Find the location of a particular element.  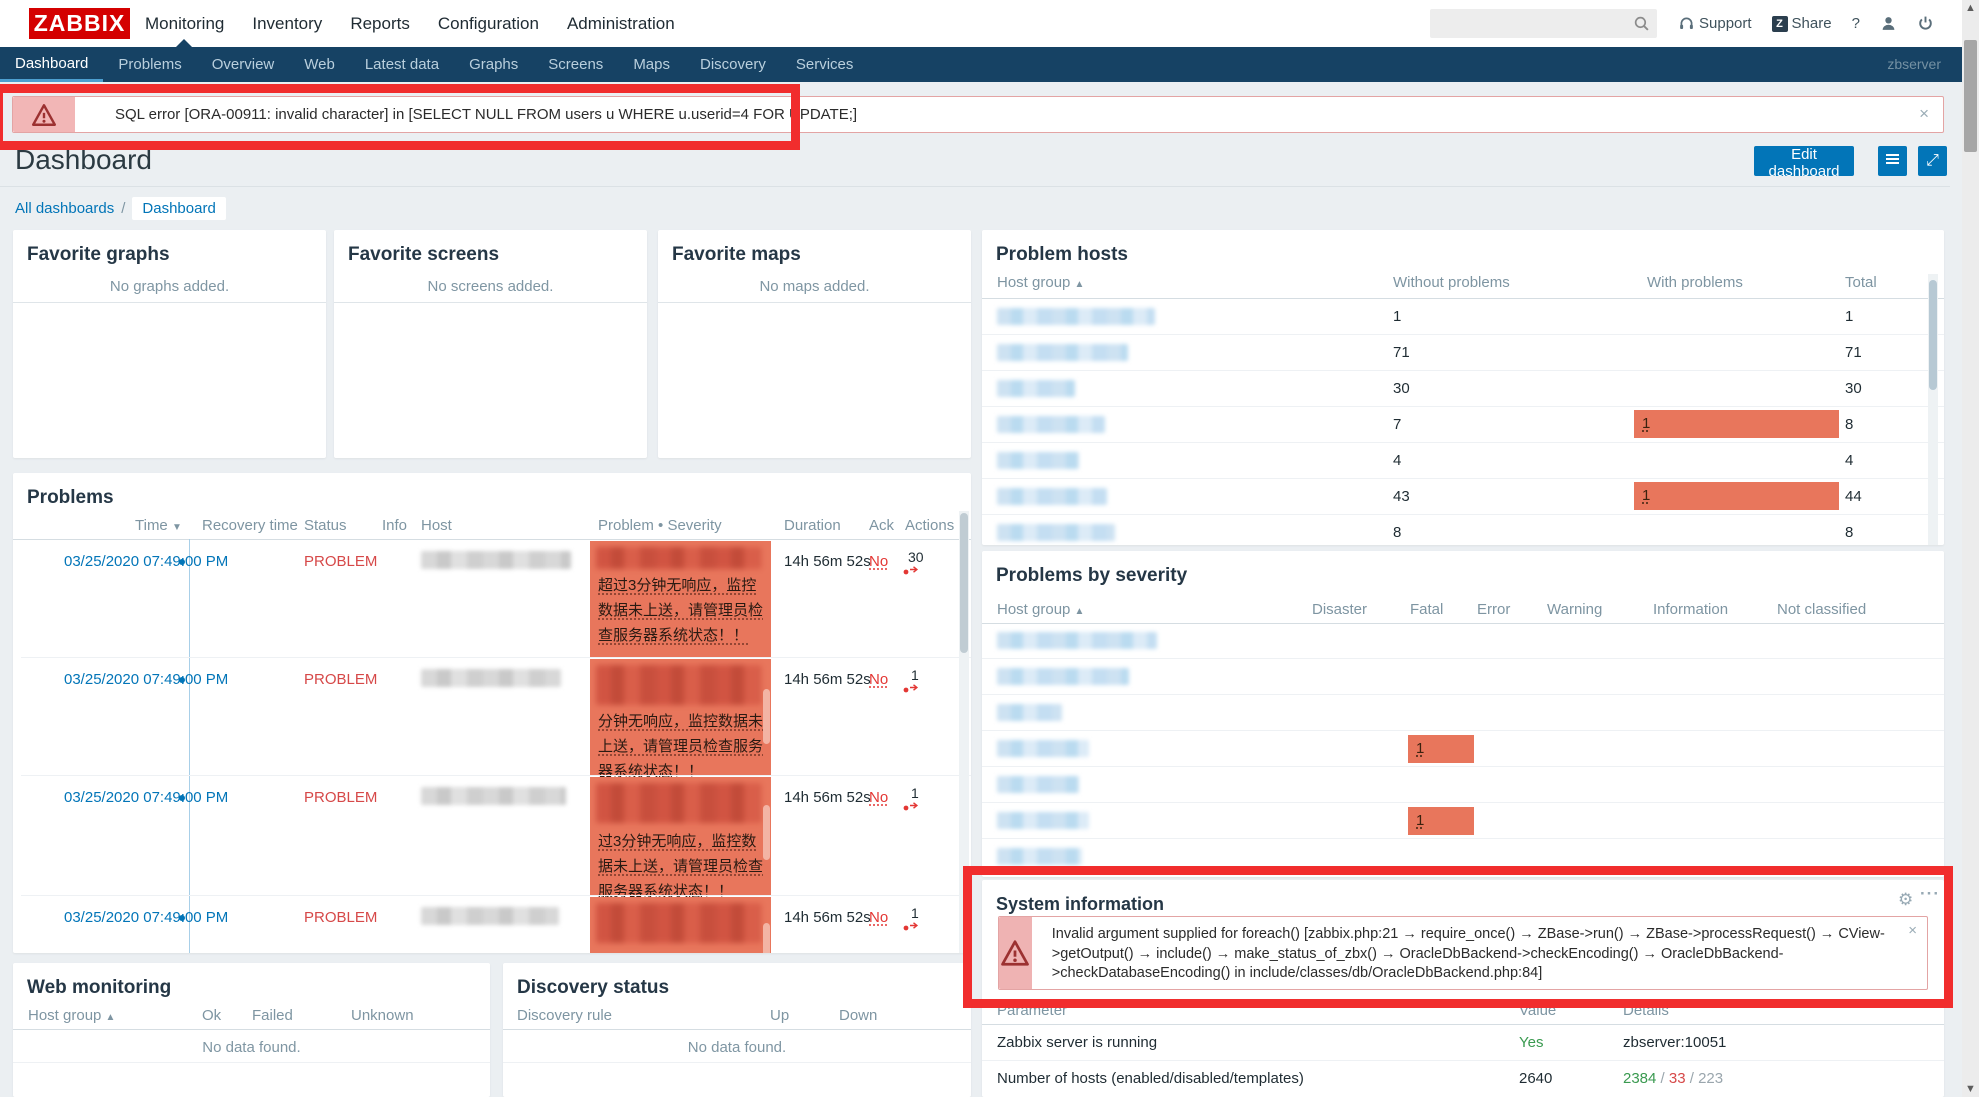

col-discovery-rule: Discovery rule is located at coordinates (565, 1015).